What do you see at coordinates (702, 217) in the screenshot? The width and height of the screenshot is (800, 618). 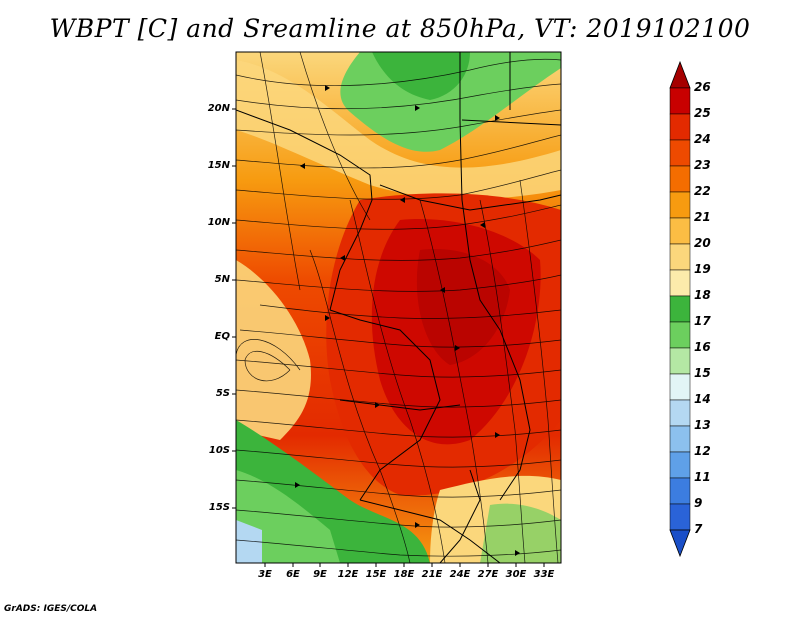 I see `colorbar-label-21: 21` at bounding box center [702, 217].